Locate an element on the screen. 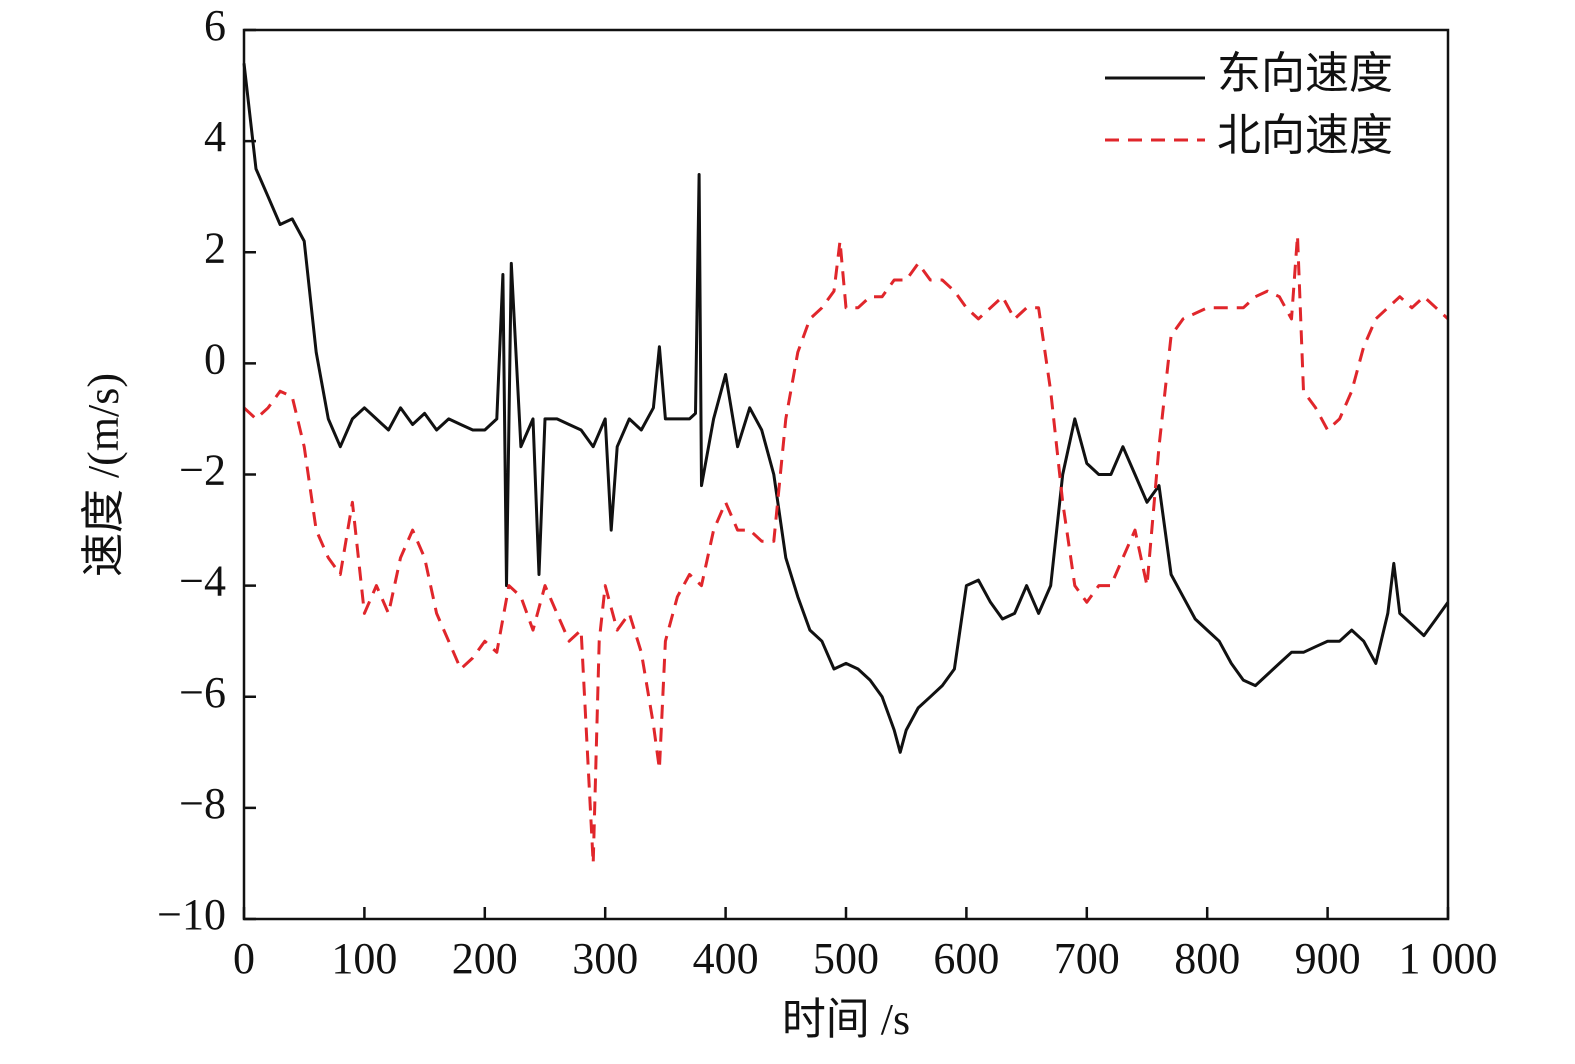 This screenshot has height=1064, width=1575. x-tick-label: 0 is located at coordinates (244, 958).